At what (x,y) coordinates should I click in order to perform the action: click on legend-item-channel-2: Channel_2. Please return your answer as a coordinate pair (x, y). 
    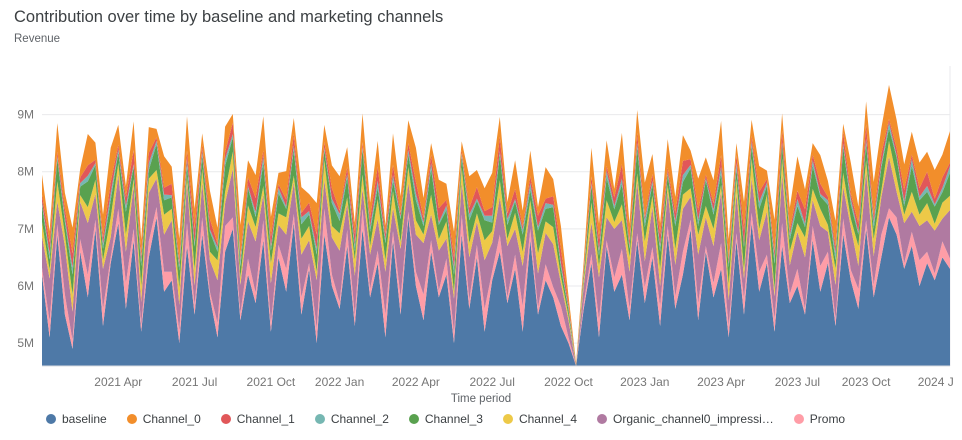
    Looking at the image, I should click on (351, 419).